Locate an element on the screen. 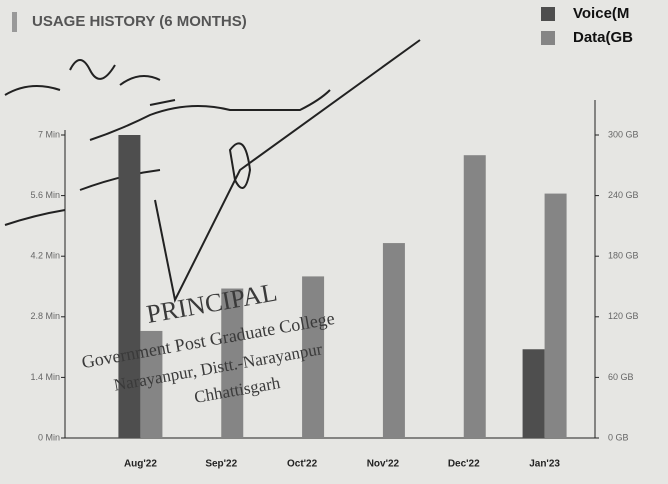 This screenshot has height=484, width=668. legend-label: Voice(M is located at coordinates (601, 13).